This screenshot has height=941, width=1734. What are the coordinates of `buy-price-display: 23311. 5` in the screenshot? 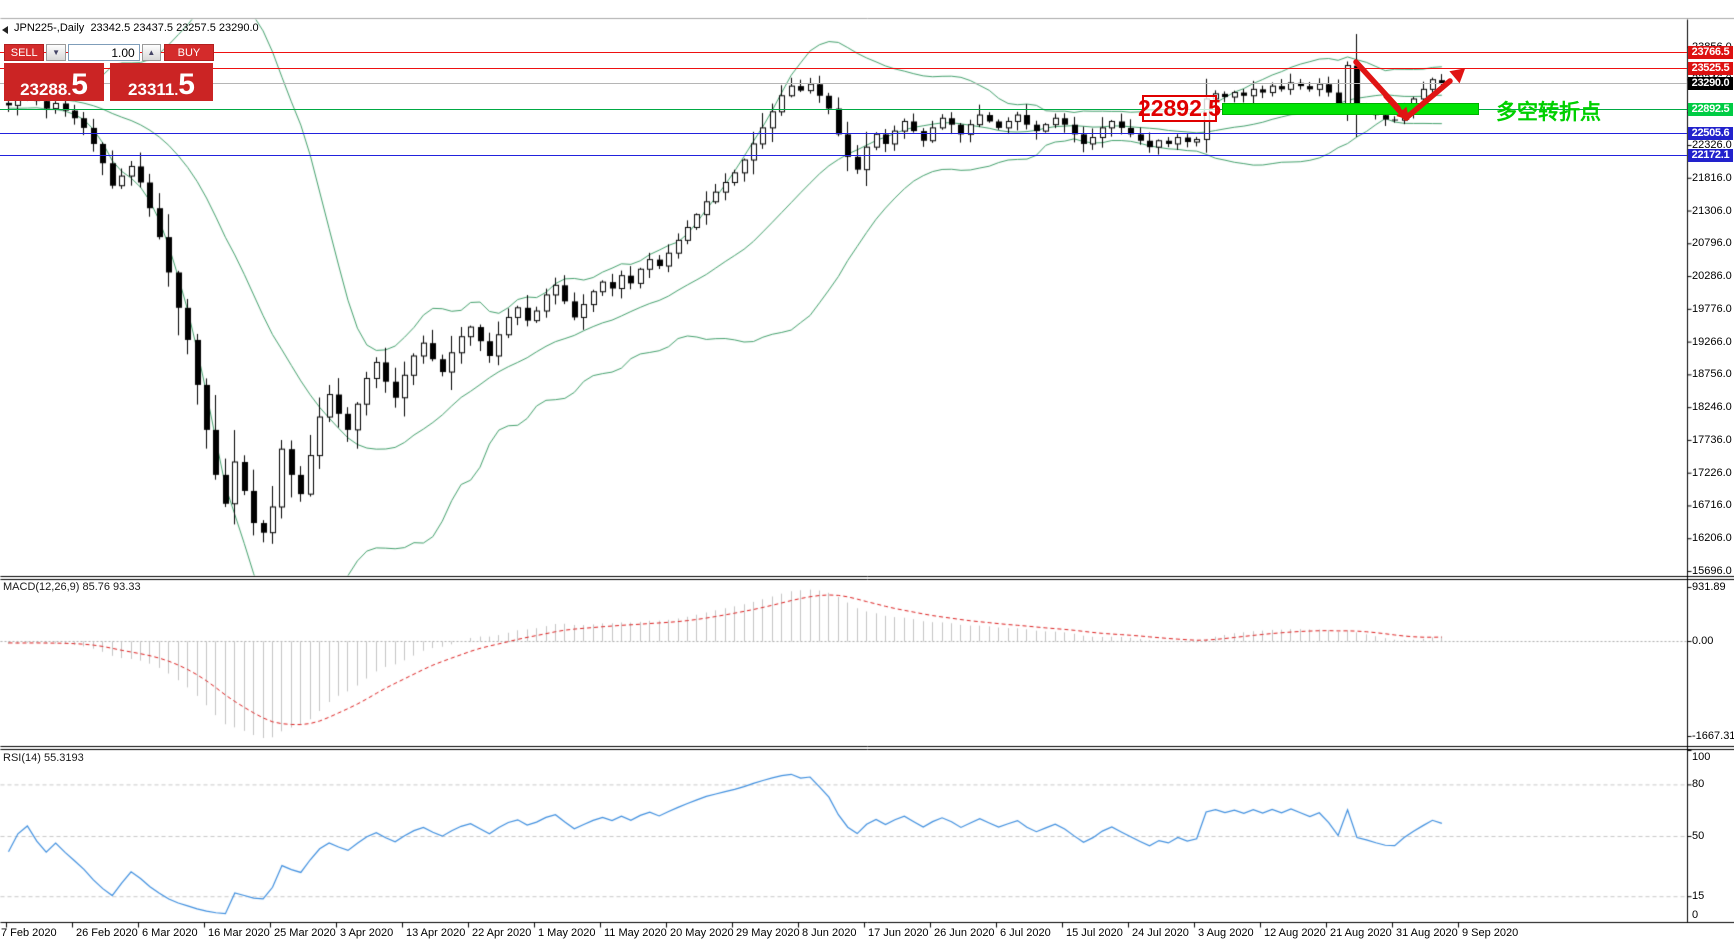 It's located at (161, 82).